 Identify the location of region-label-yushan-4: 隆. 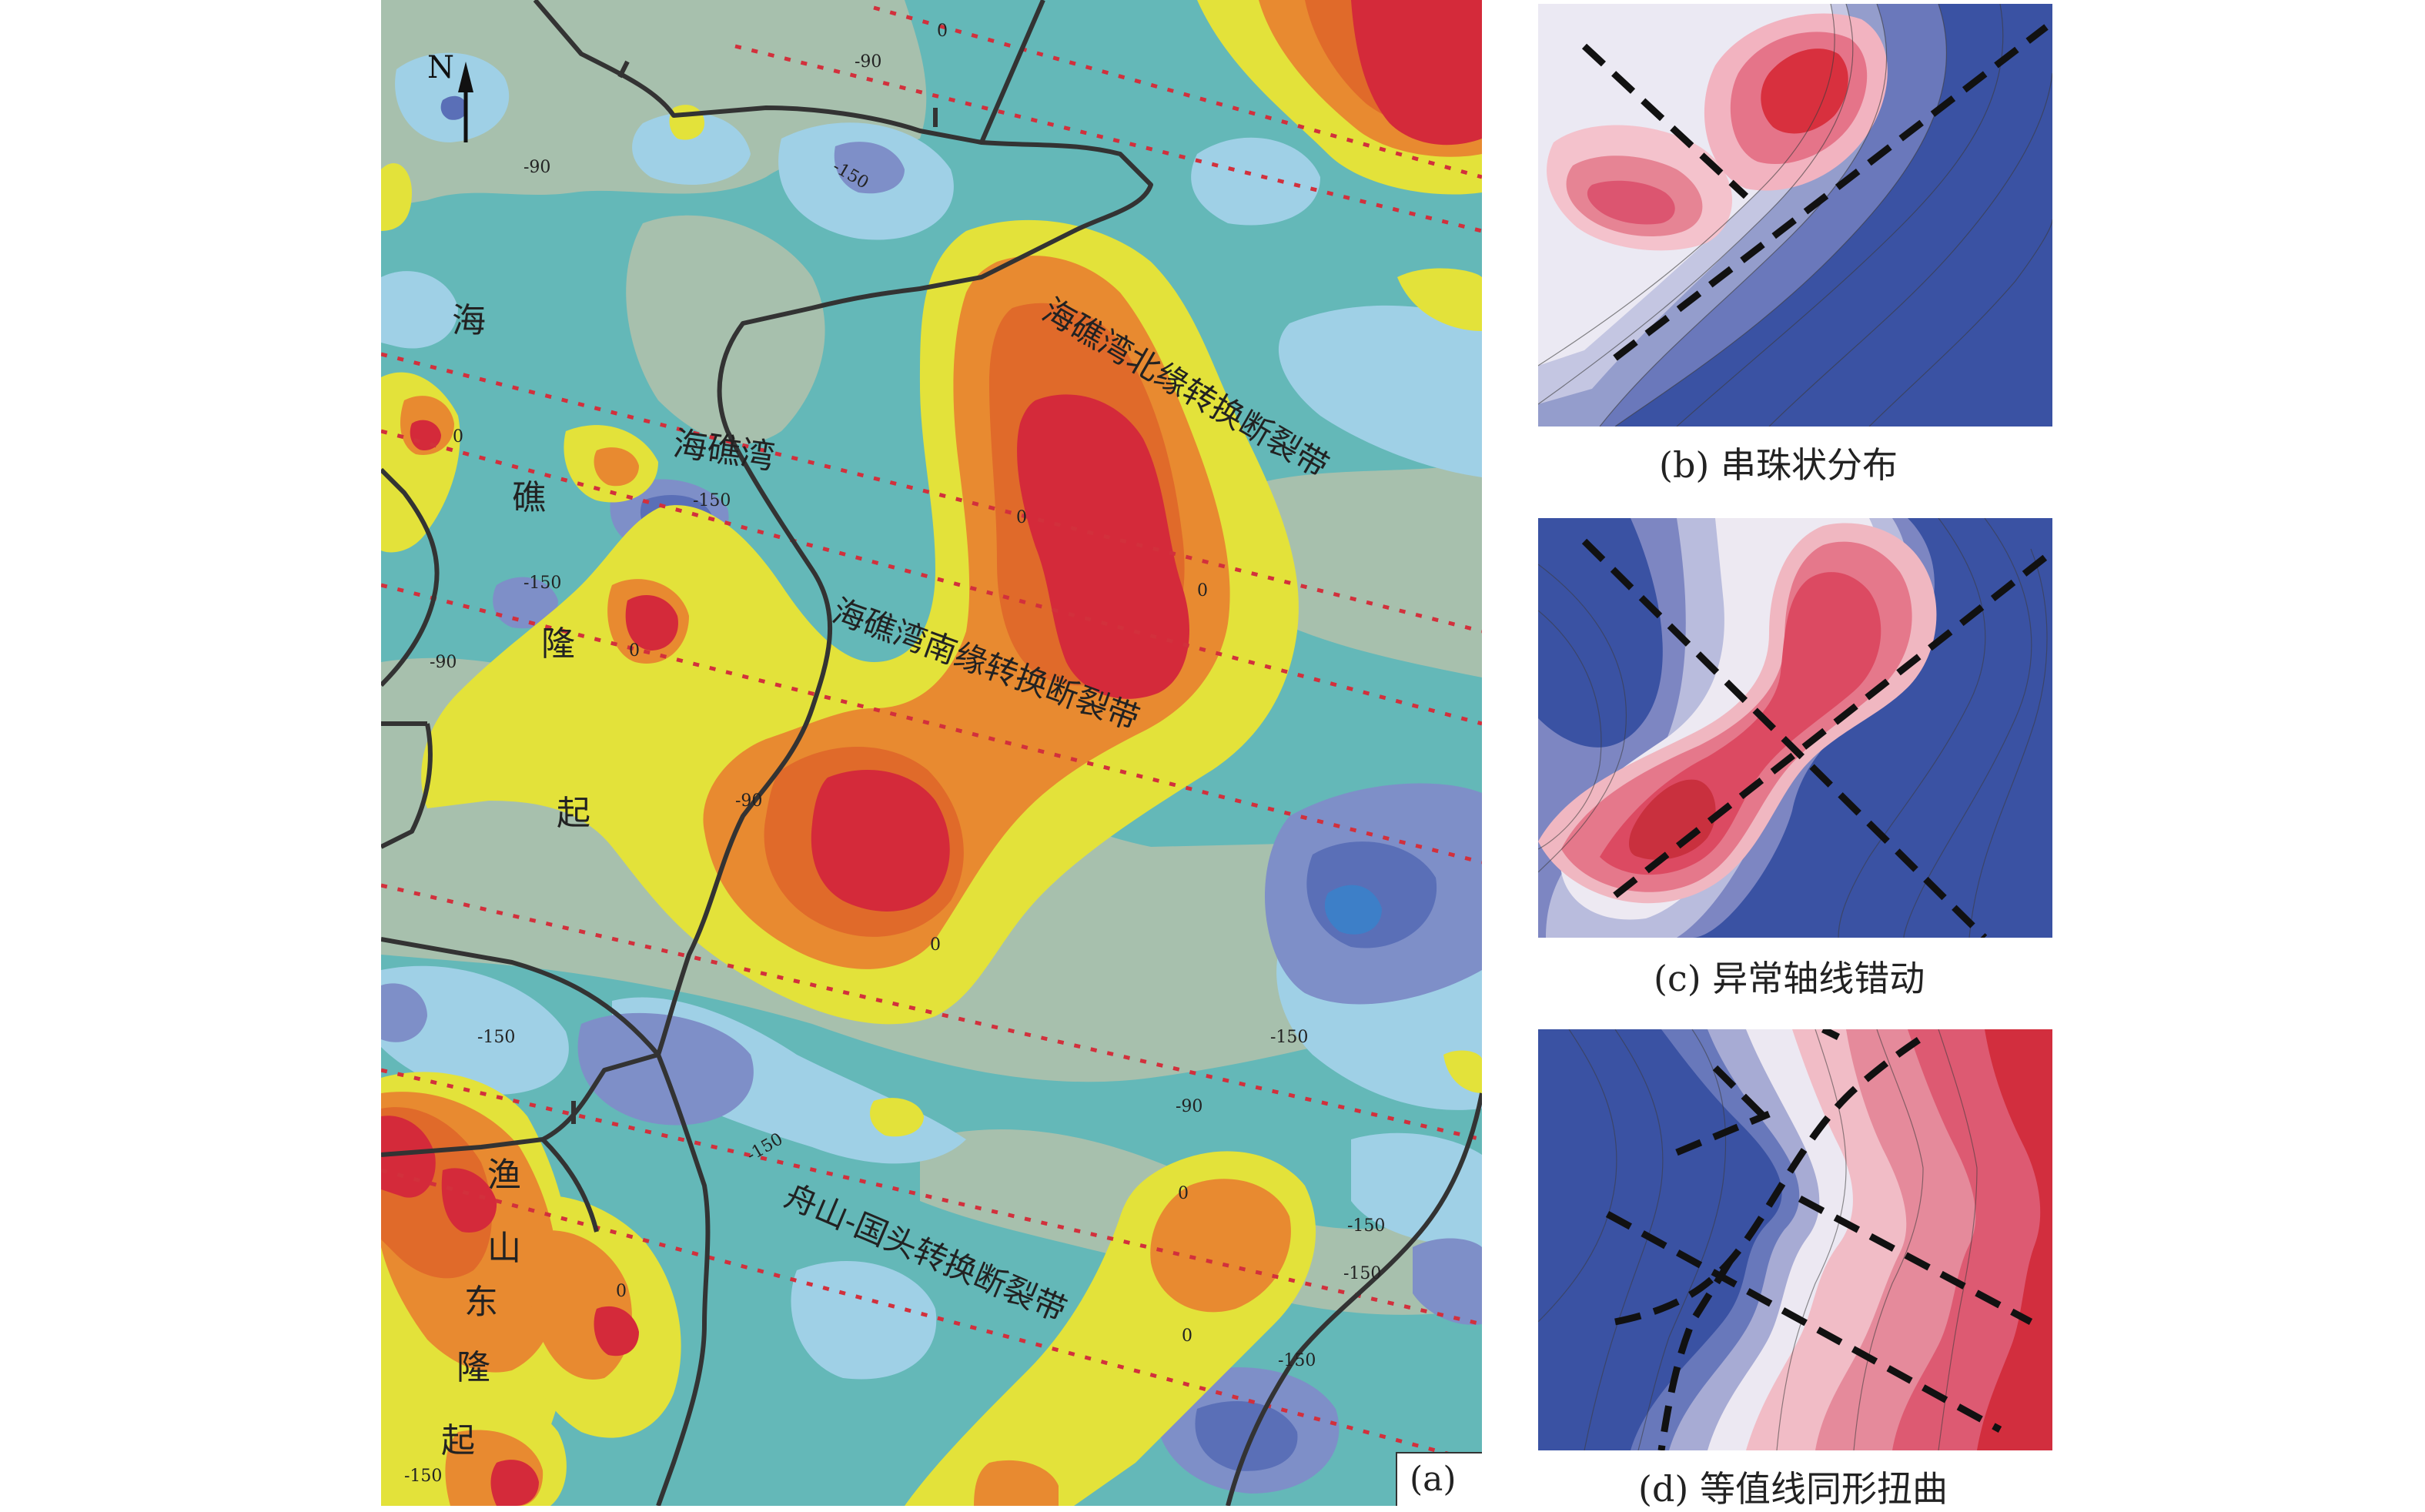
(474, 1367).